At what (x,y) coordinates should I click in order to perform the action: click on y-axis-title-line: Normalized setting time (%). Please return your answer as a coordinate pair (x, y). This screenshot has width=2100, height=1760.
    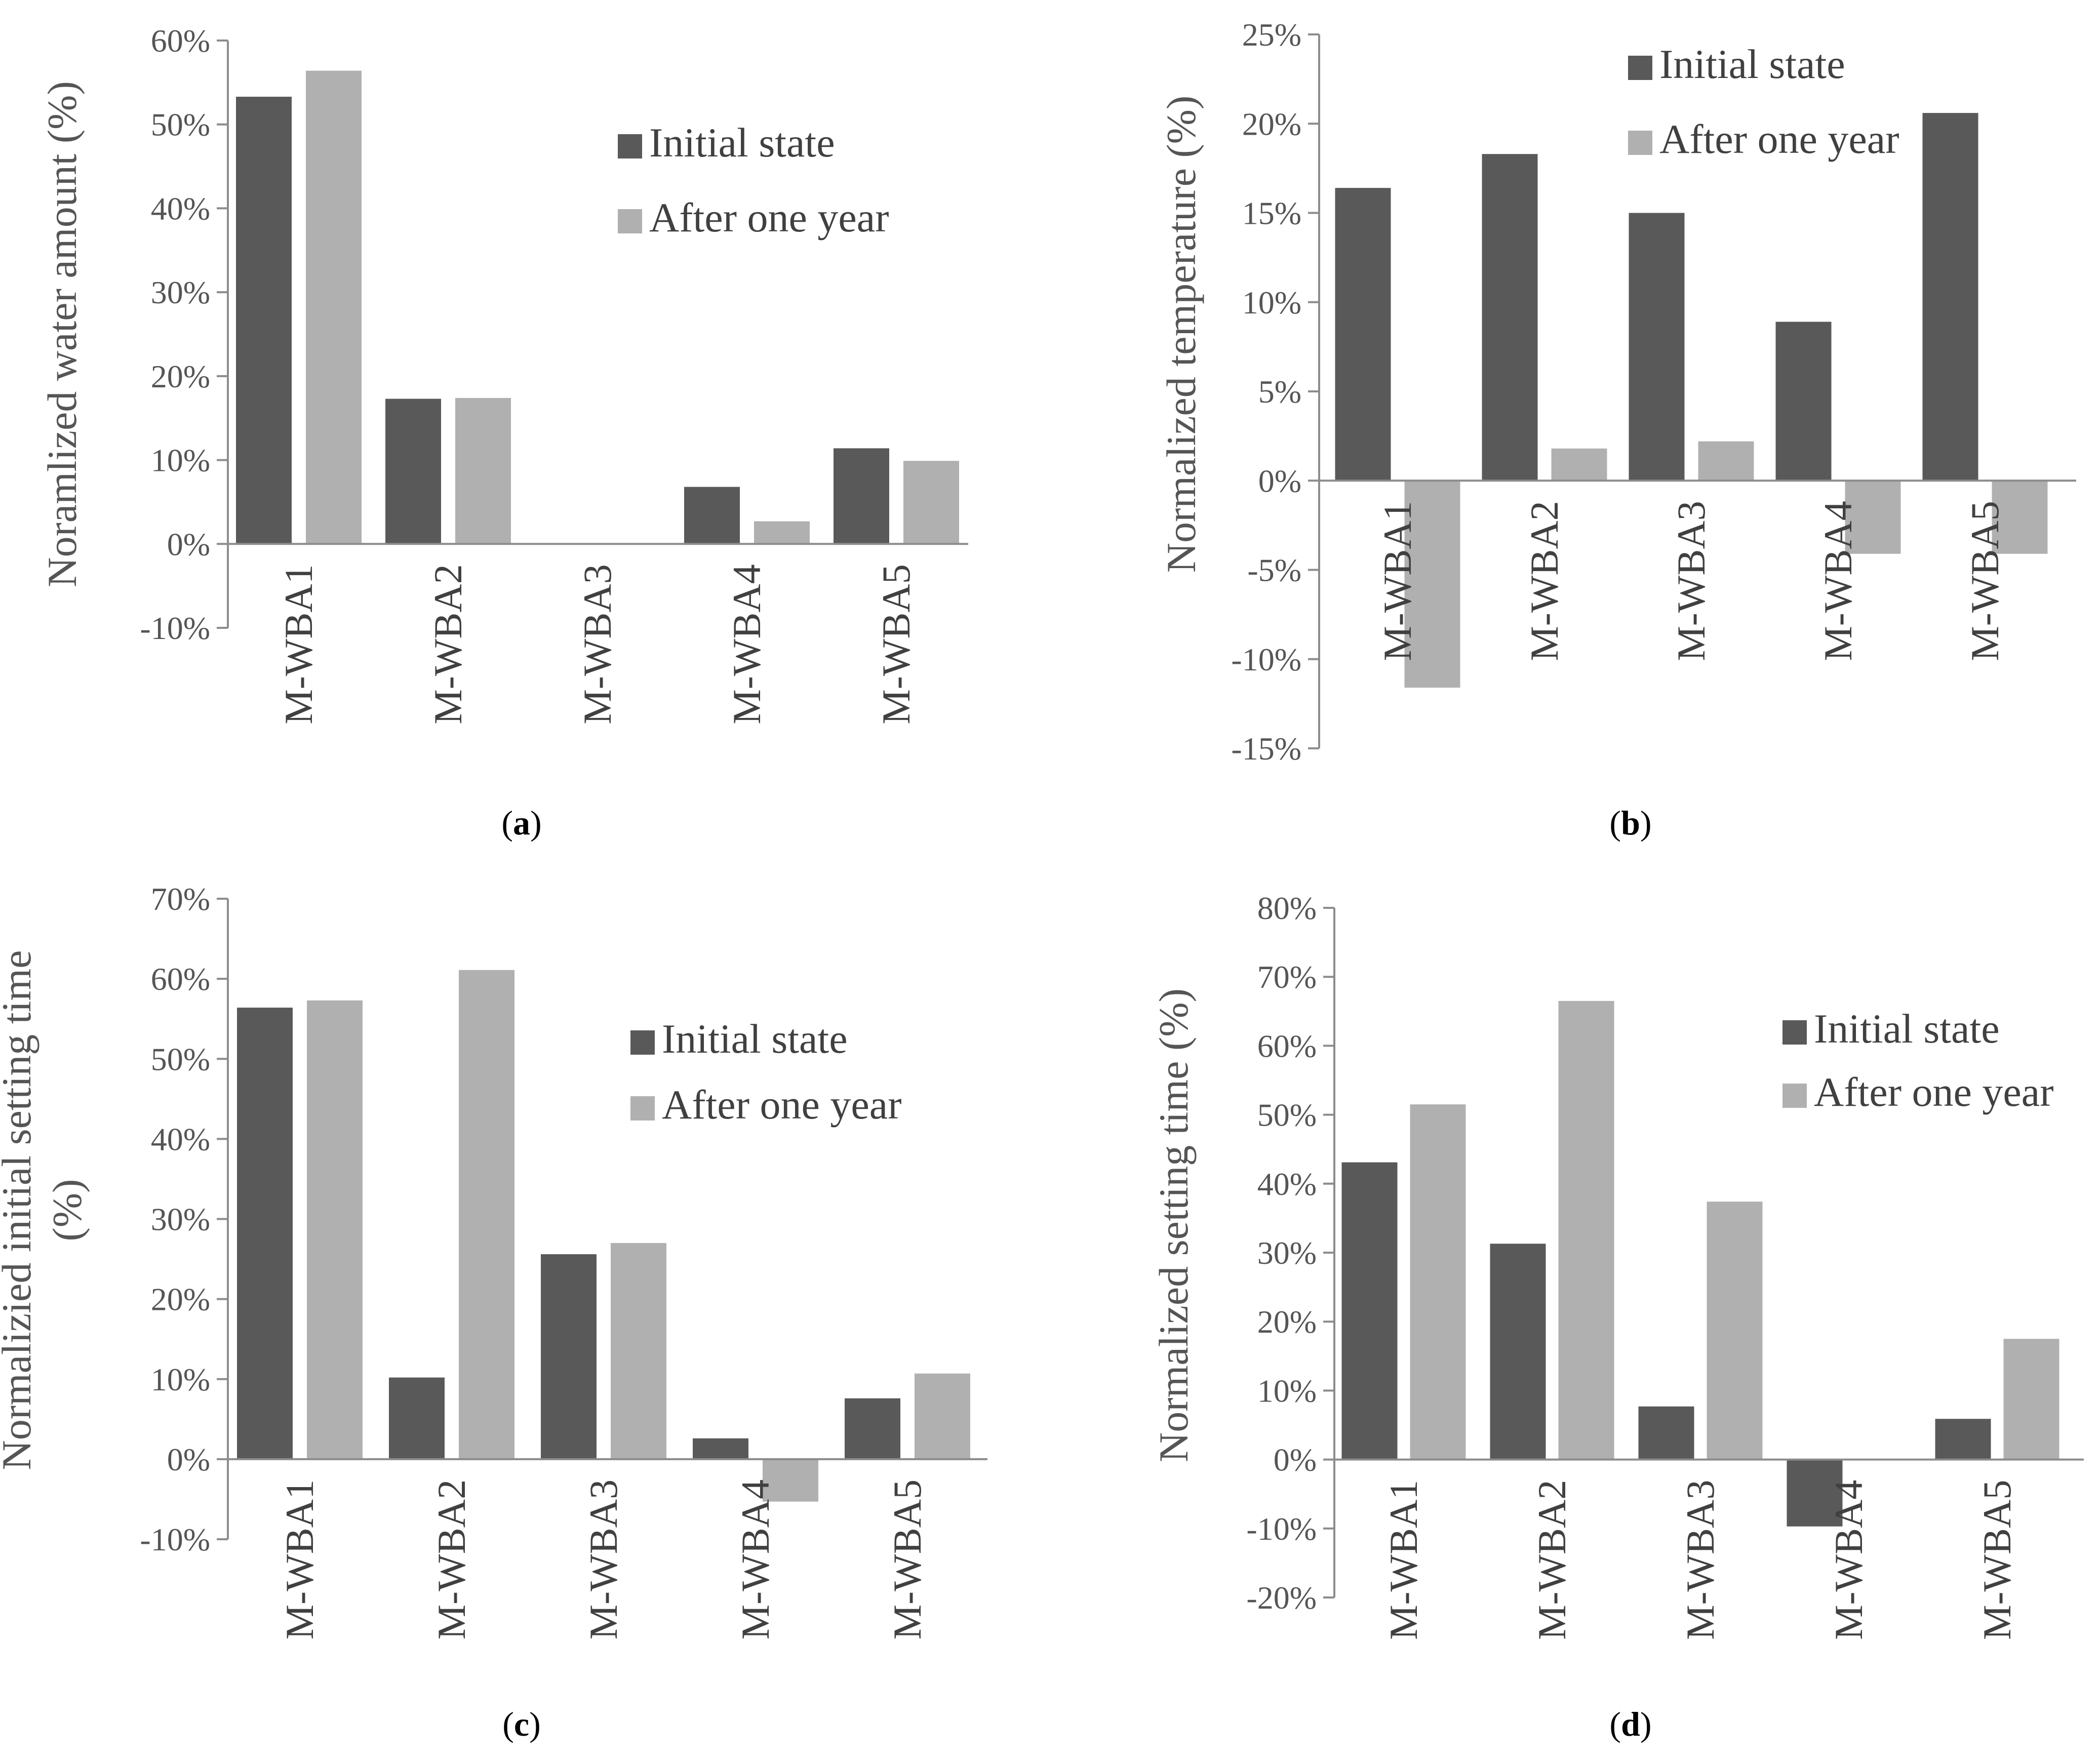
    Looking at the image, I should click on (1174, 1225).